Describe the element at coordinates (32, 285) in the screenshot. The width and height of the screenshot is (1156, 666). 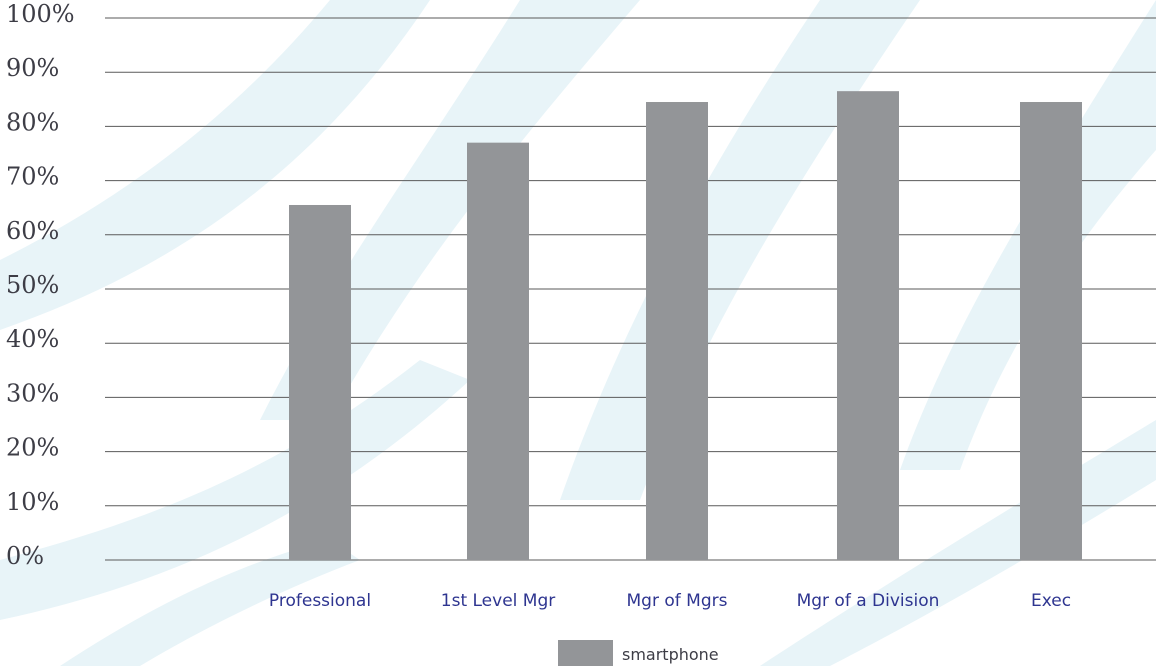
I see `y-tick-label: 50%` at that location.